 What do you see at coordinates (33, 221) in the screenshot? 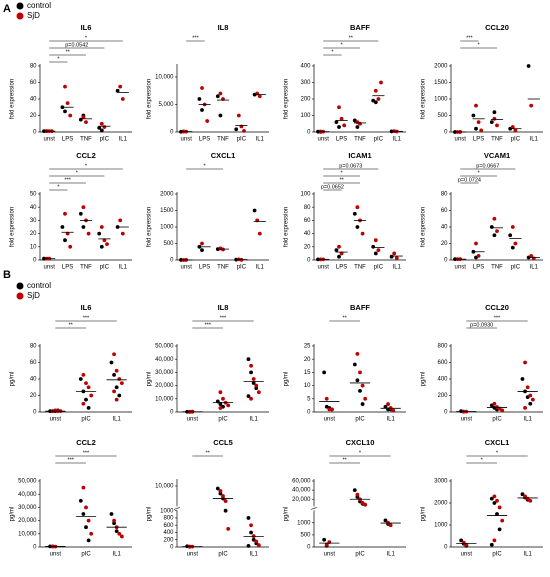
I see `y-tick-label: 30` at bounding box center [33, 221].